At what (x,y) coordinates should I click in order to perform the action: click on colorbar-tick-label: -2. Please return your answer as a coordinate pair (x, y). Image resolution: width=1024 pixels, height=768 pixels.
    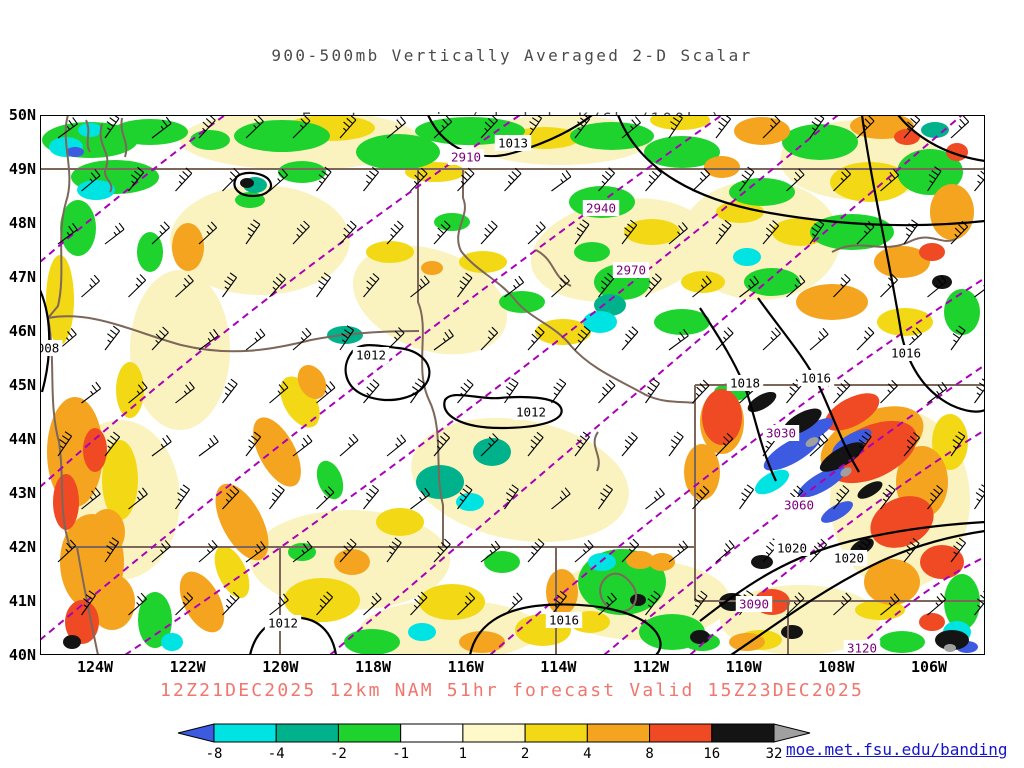
    Looking at the image, I should click on (338, 754).